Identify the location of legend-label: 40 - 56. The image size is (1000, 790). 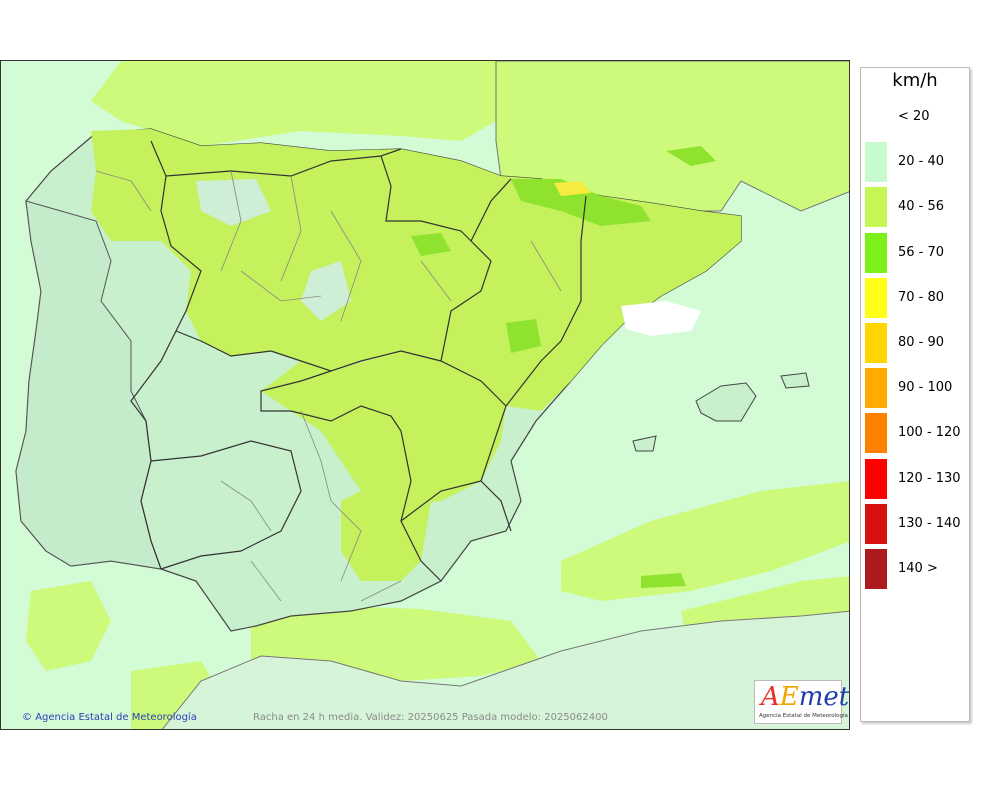
(921, 207).